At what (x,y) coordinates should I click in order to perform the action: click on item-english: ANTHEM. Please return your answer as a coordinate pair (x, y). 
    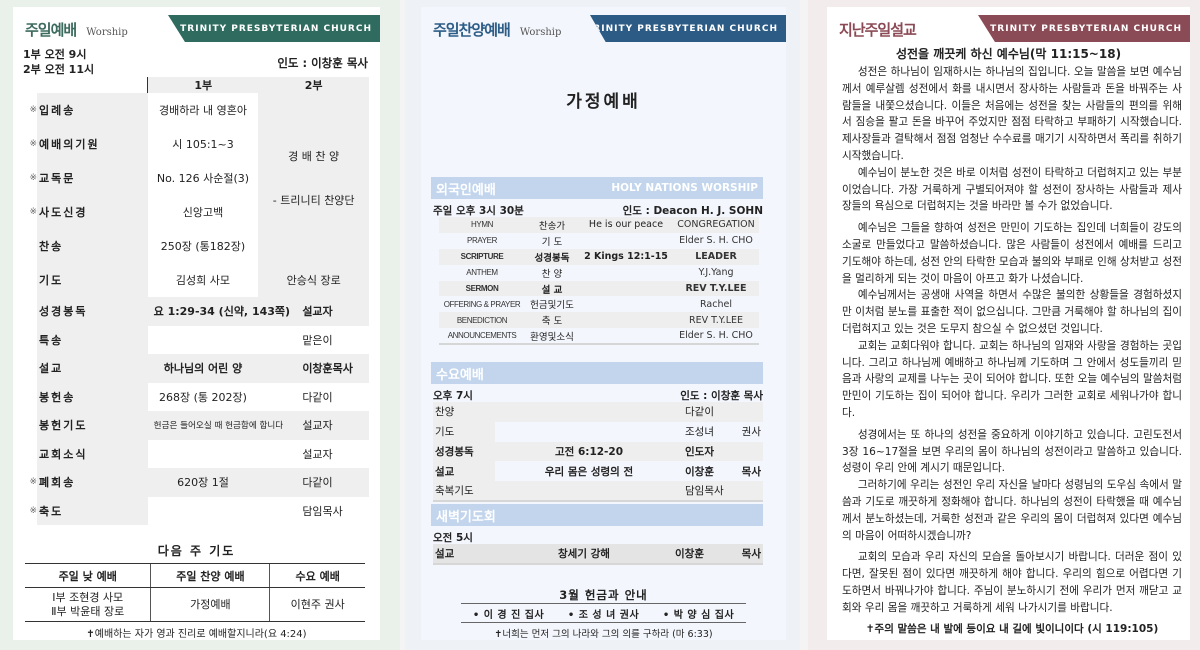
    Looking at the image, I should click on (482, 272).